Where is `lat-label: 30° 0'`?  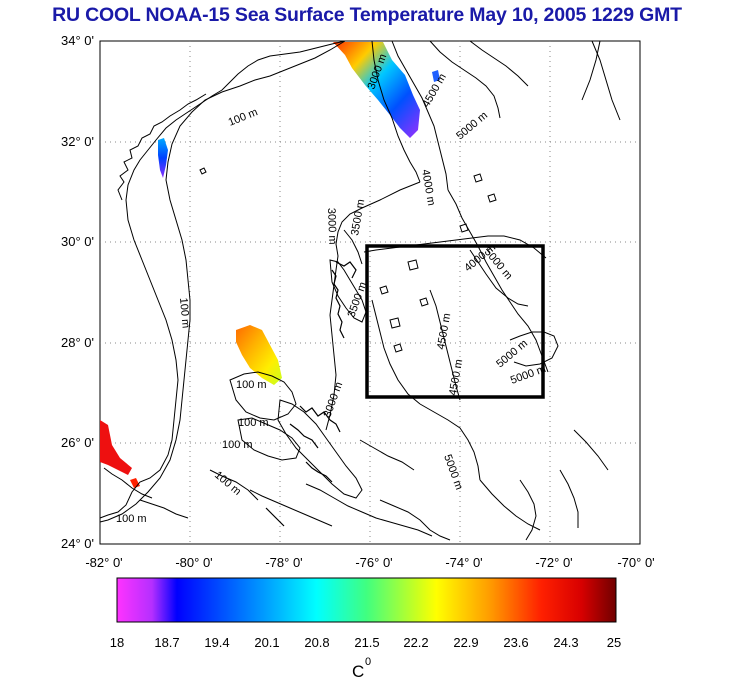 lat-label: 30° 0' is located at coordinates (77, 241).